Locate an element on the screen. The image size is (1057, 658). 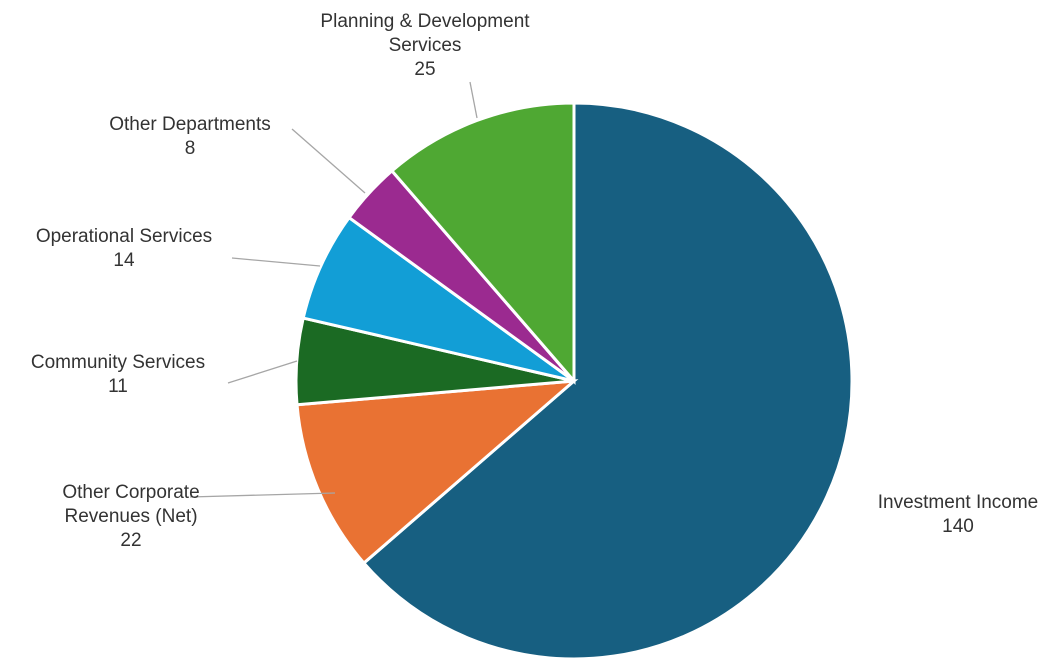
data-label-value: 11 is located at coordinates (118, 386).